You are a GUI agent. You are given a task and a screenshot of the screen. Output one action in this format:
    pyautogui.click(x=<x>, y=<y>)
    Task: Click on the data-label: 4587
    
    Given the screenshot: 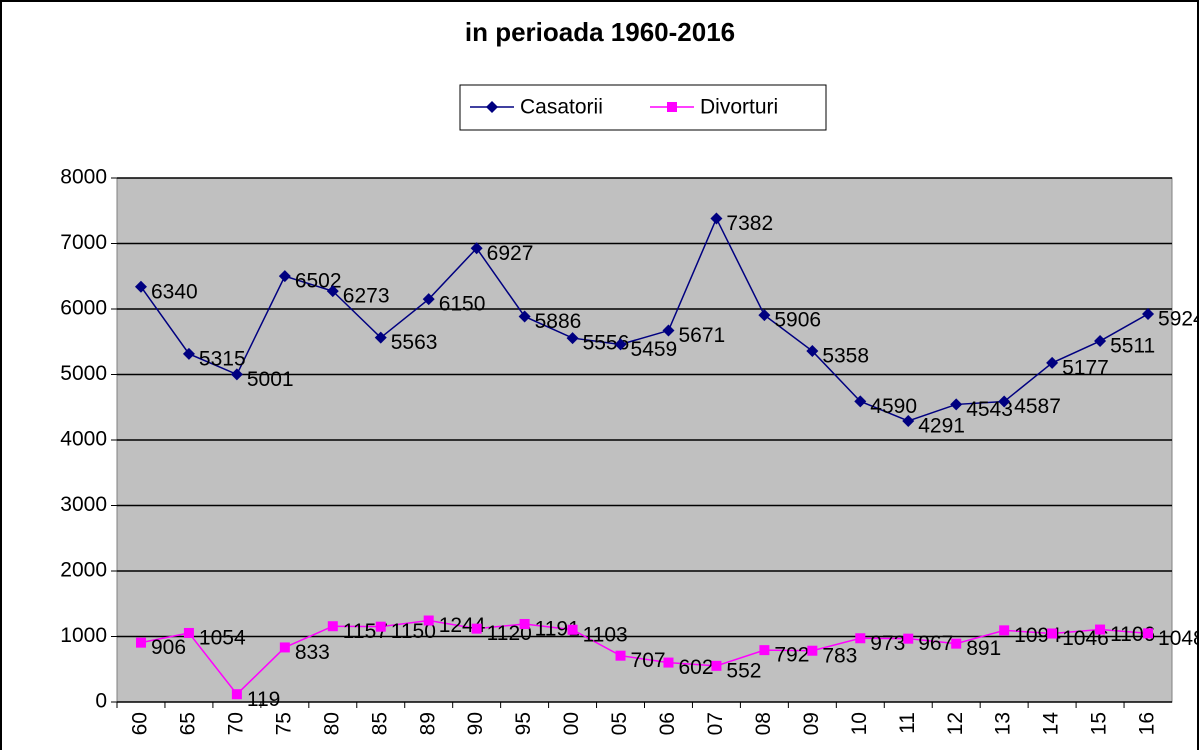 What is the action you would take?
    pyautogui.click(x=1037, y=406)
    